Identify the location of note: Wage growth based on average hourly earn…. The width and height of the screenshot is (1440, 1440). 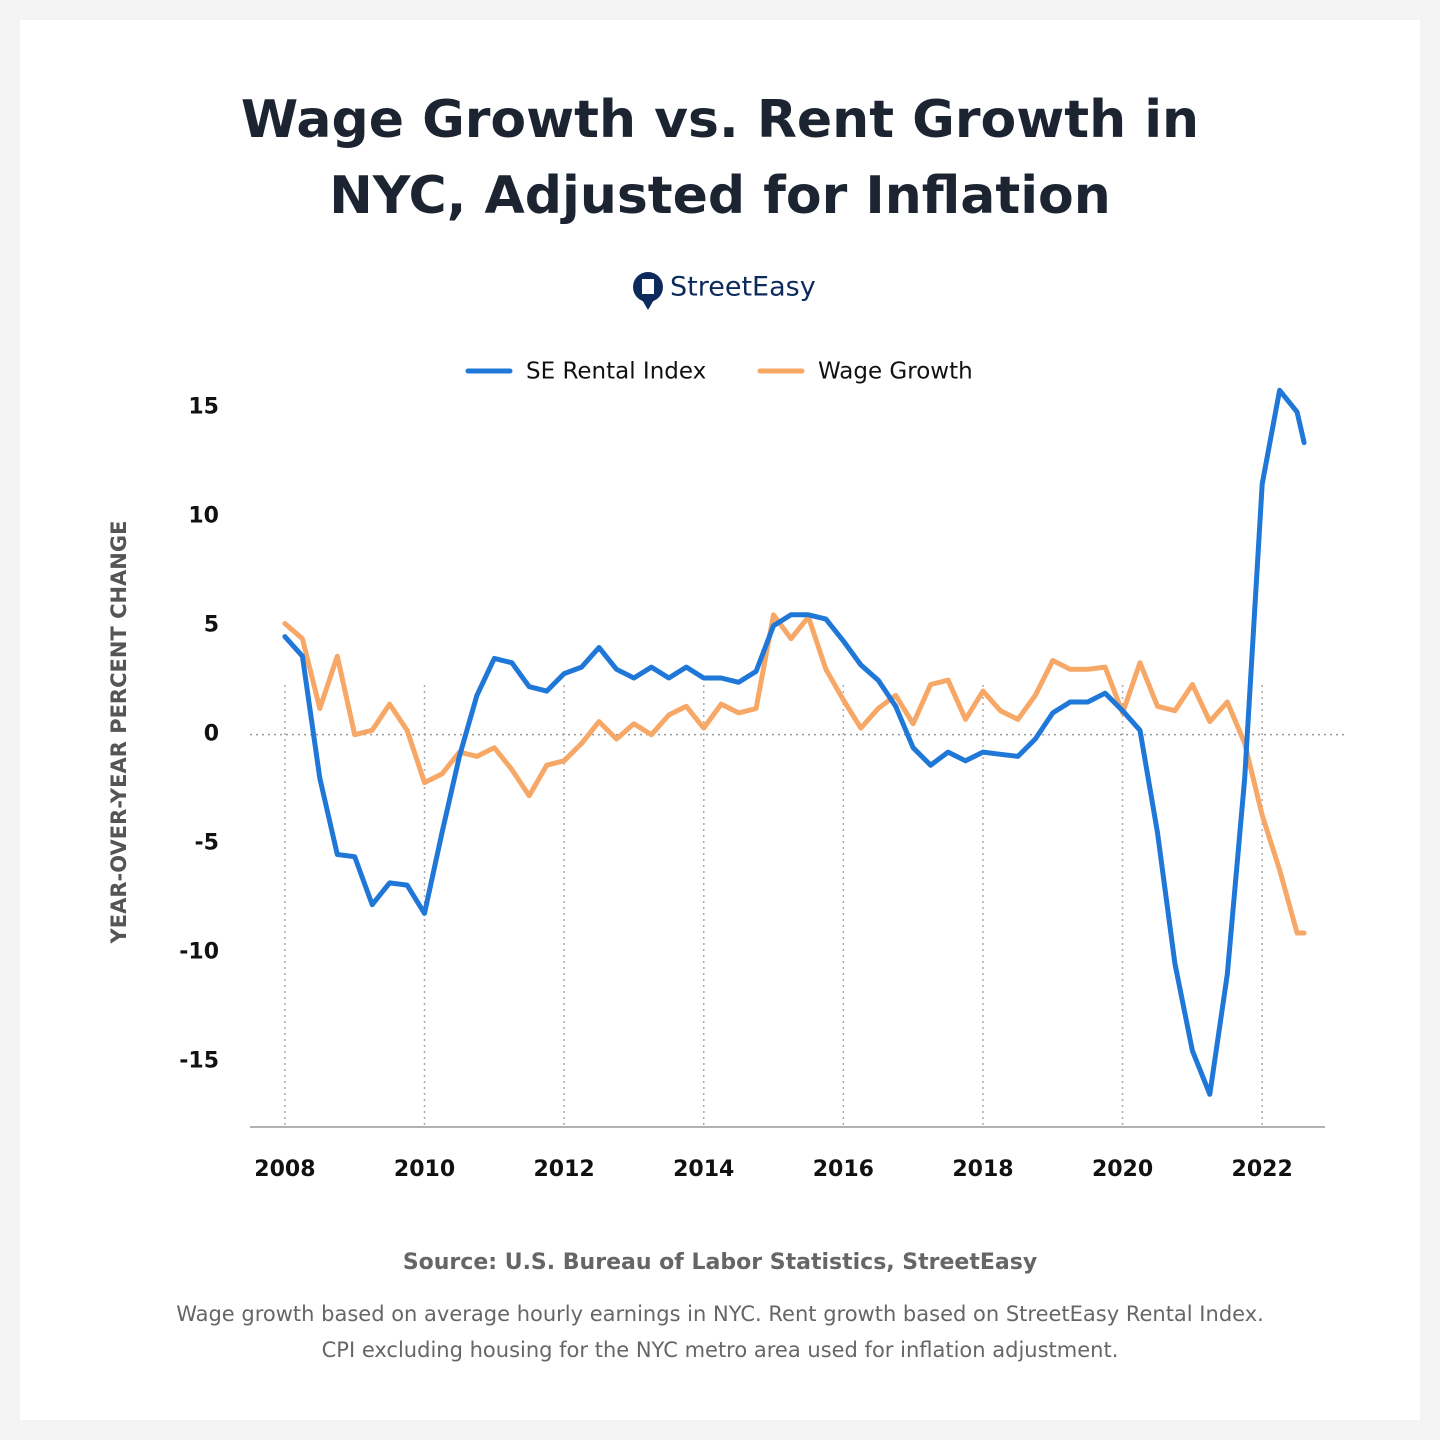
(720, 1332).